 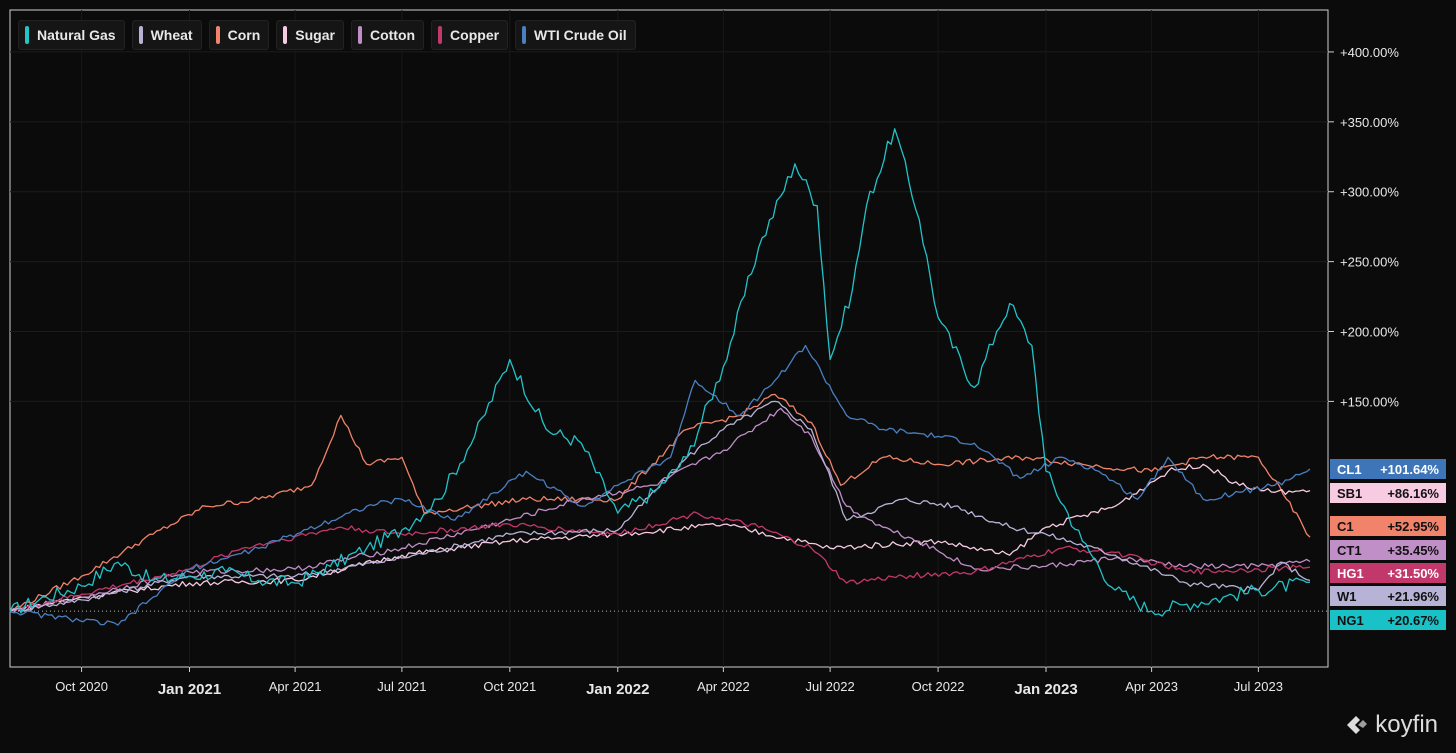 I want to click on x-tick-label: Oct 2021, so click(x=509, y=686).